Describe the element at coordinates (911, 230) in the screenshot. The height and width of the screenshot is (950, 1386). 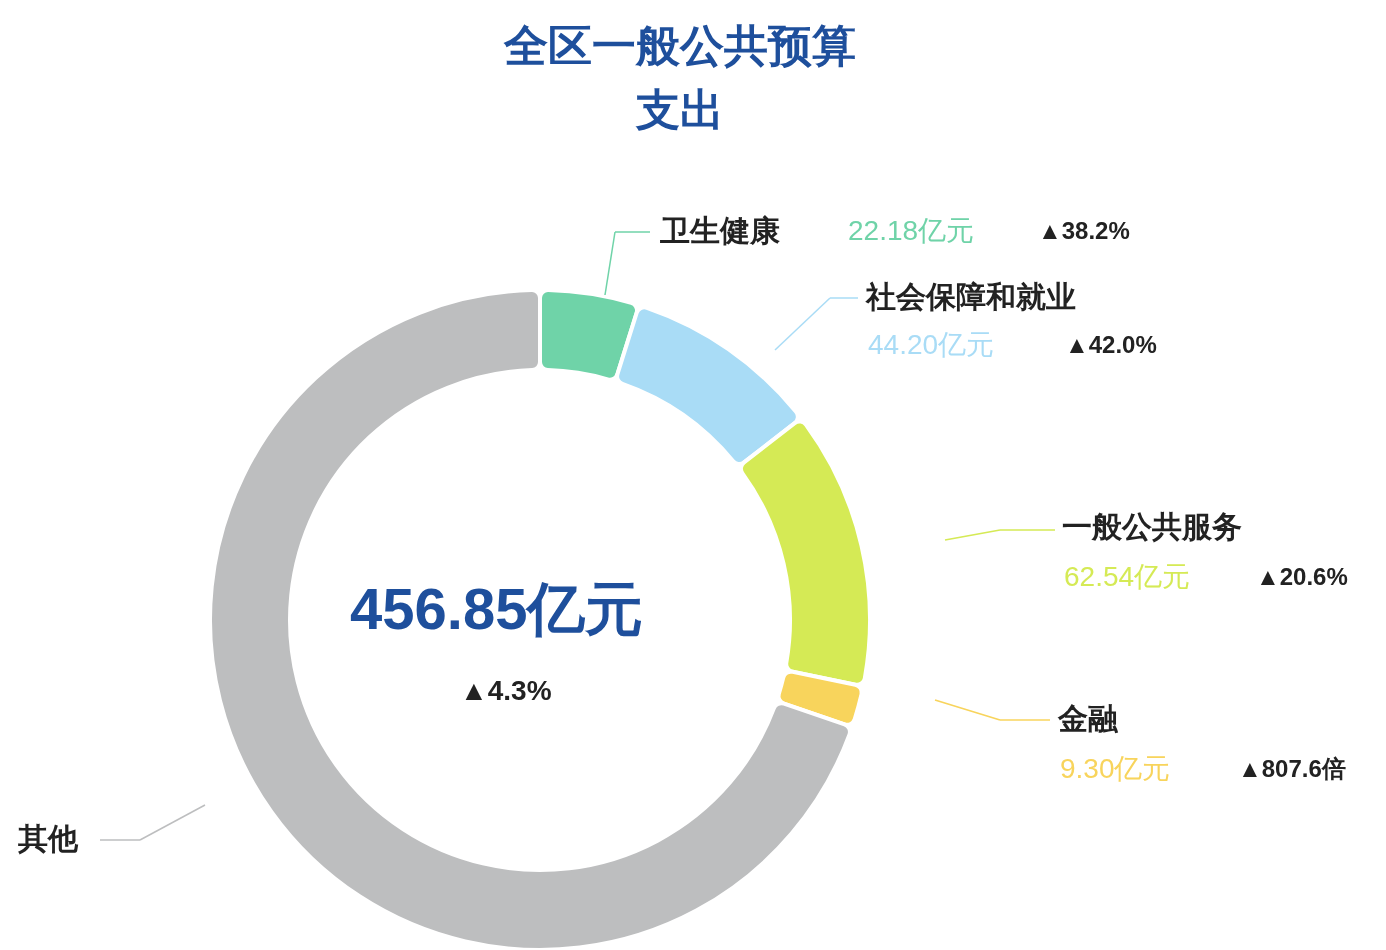
I see `data-label: 22.18亿元` at that location.